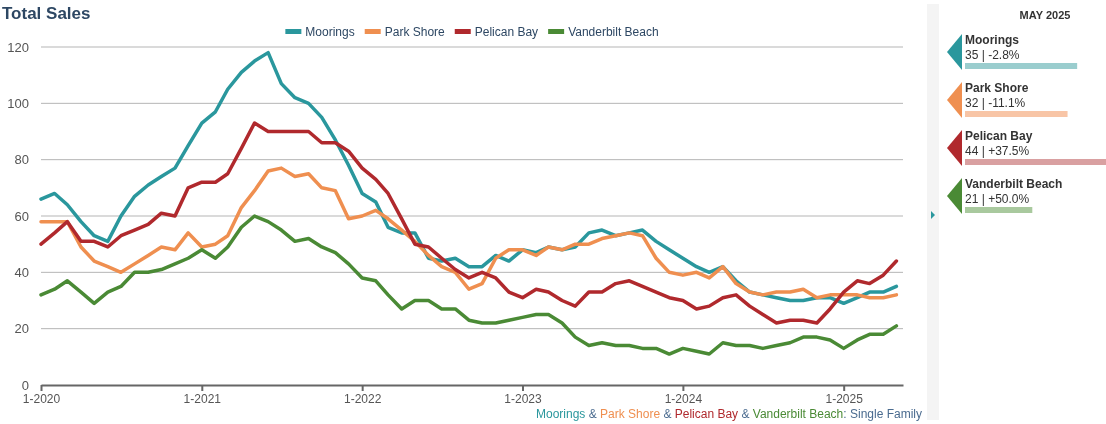 This screenshot has height=424, width=1106. I want to click on chart-title: Total Sales, so click(46, 13).